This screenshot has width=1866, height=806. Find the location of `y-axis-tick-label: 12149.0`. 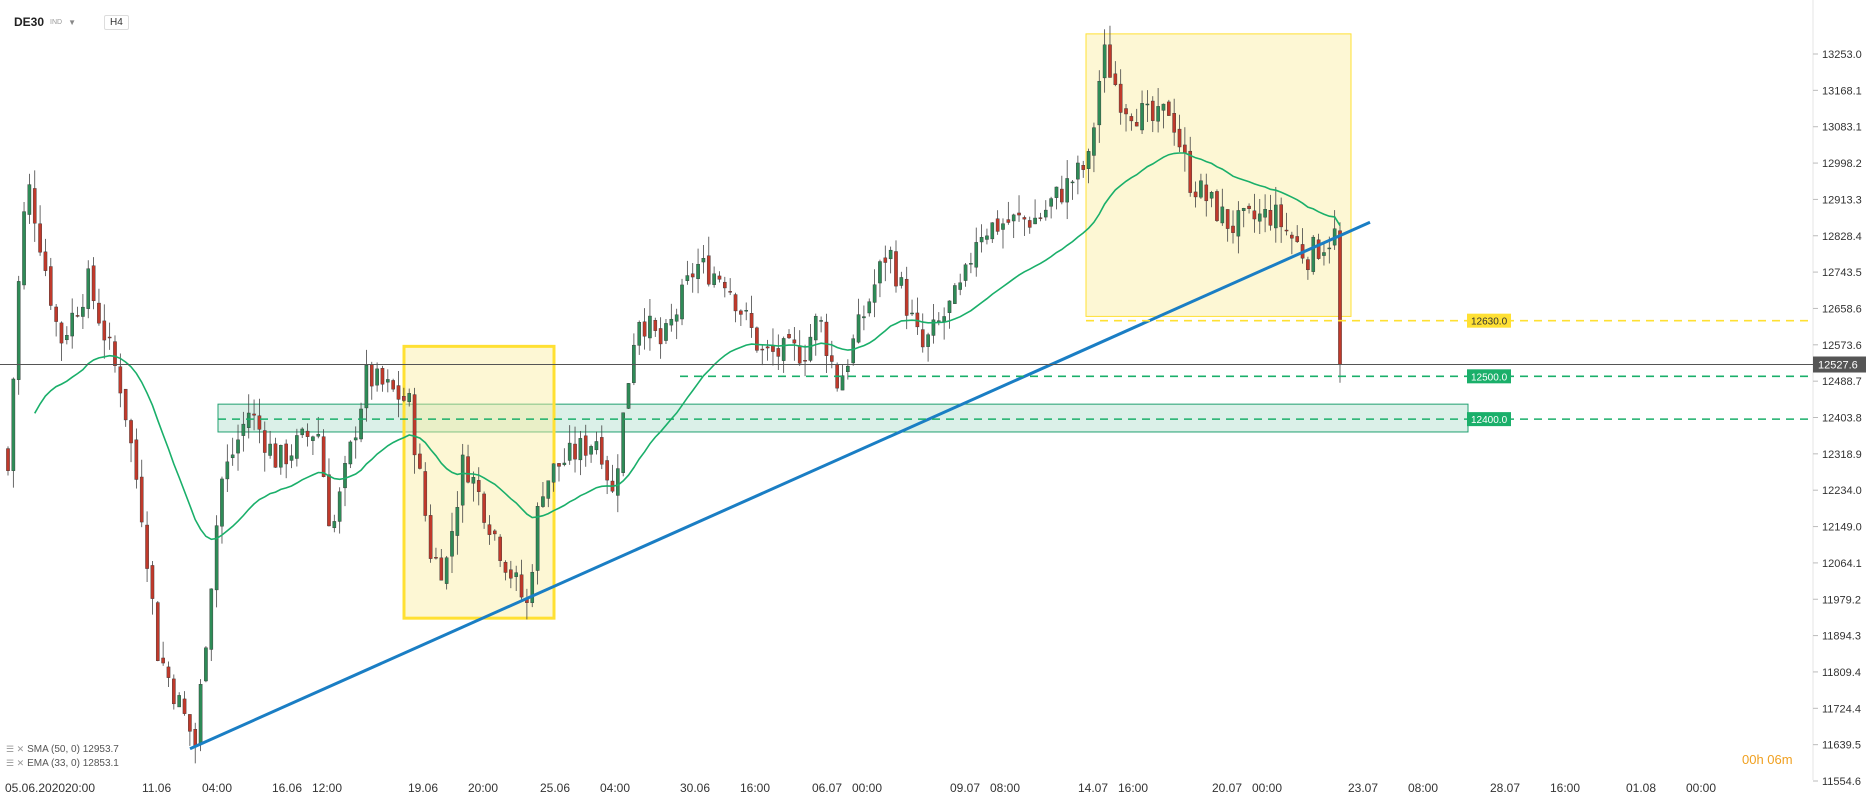

y-axis-tick-label: 12149.0 is located at coordinates (1842, 528).